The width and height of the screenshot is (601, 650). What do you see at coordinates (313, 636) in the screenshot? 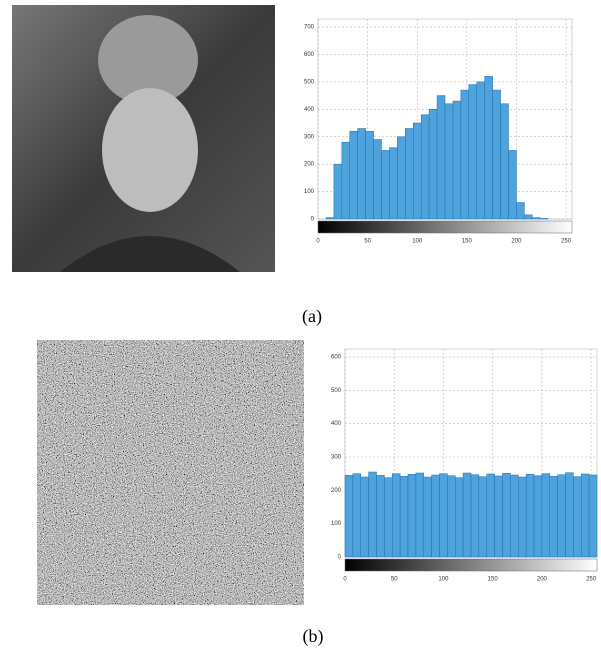
I see `caption: (b)` at bounding box center [313, 636].